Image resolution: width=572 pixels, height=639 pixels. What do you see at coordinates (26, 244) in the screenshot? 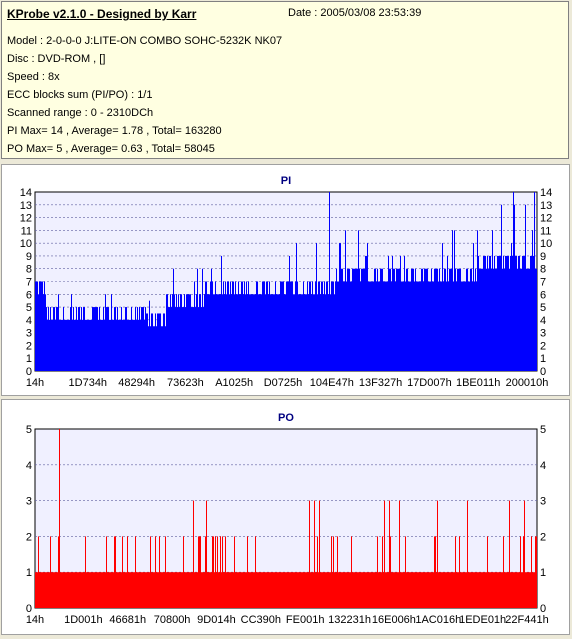
I see `y-tick-label-left: 10` at bounding box center [26, 244].